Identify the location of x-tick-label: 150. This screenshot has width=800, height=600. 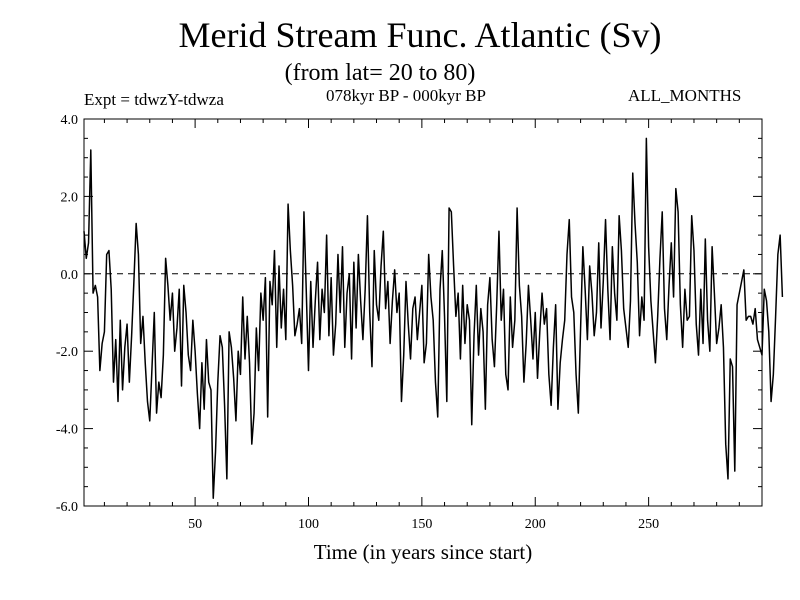
(421, 524).